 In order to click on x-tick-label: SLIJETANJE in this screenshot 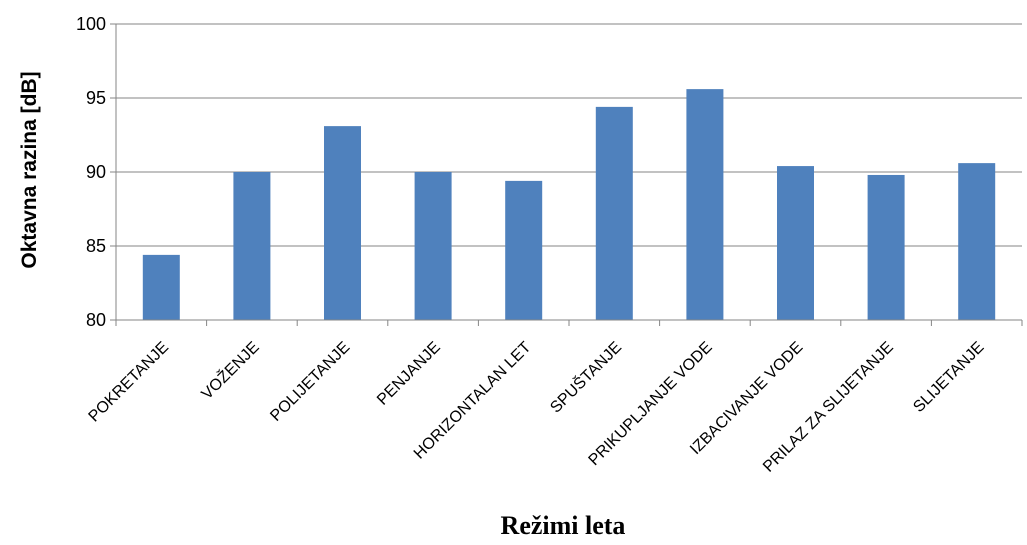, I will do `click(948, 377)`.